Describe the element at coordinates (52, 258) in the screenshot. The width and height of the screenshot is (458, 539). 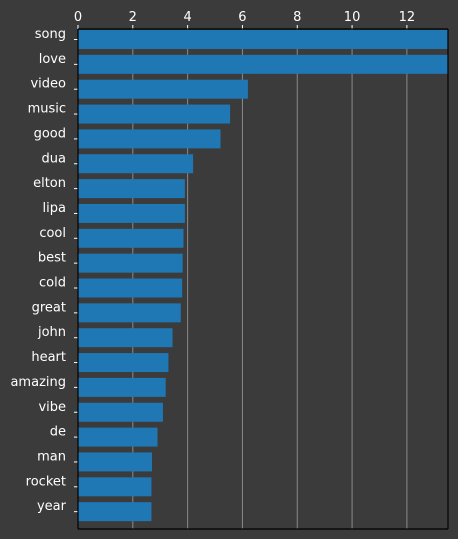
I see `category-label: best` at that location.